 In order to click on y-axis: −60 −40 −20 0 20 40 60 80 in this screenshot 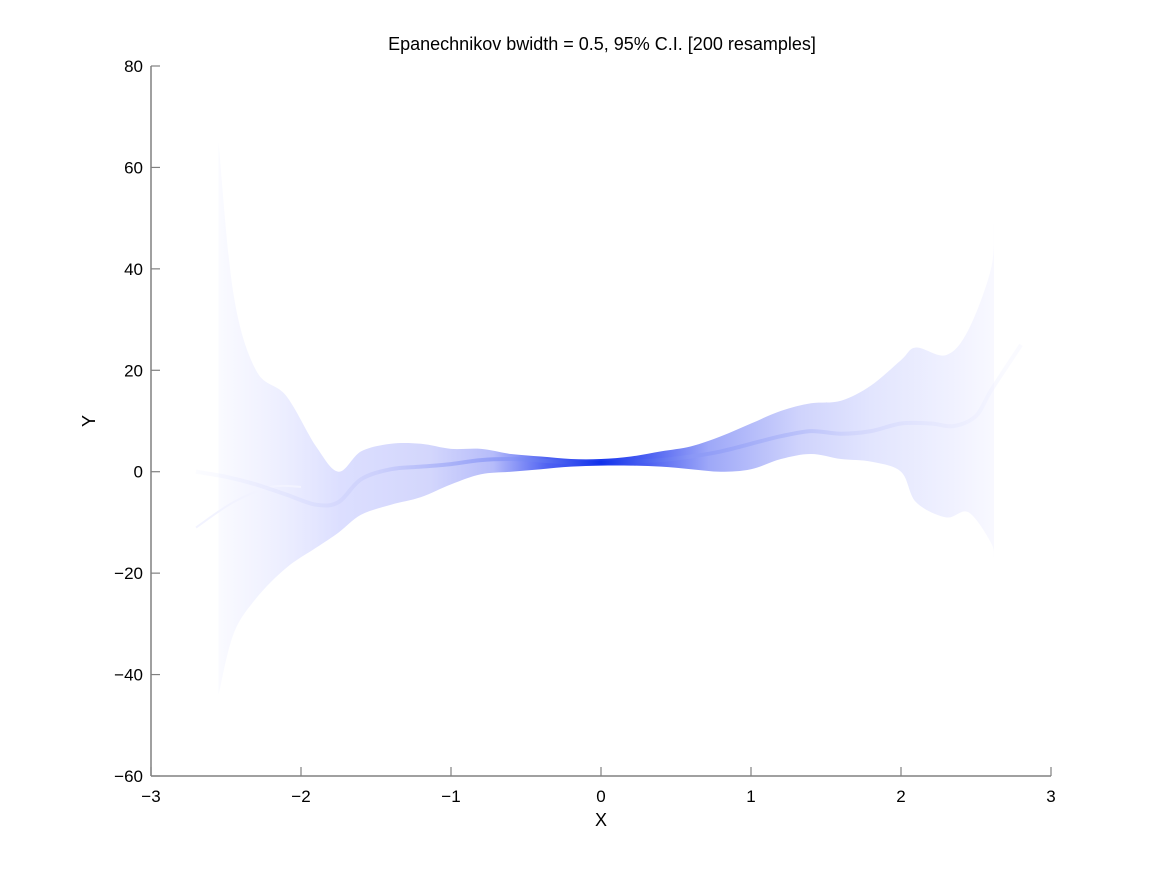, I will do `click(137, 421)`.